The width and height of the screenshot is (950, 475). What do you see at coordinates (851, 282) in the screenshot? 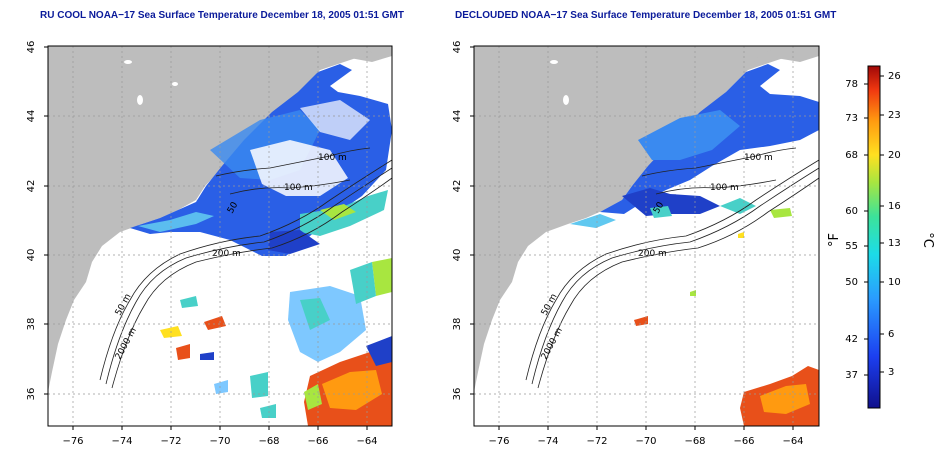
I see `f-tick-label: 50` at bounding box center [851, 282].